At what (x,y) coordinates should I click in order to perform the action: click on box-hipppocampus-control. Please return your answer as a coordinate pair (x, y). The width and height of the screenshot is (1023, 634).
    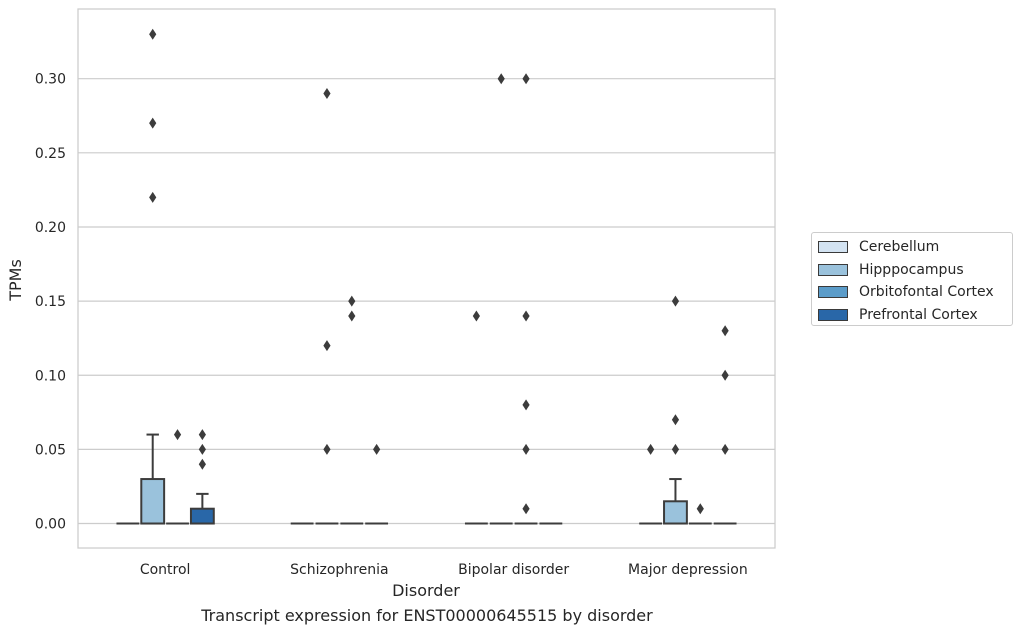
    Looking at the image, I should click on (153, 501).